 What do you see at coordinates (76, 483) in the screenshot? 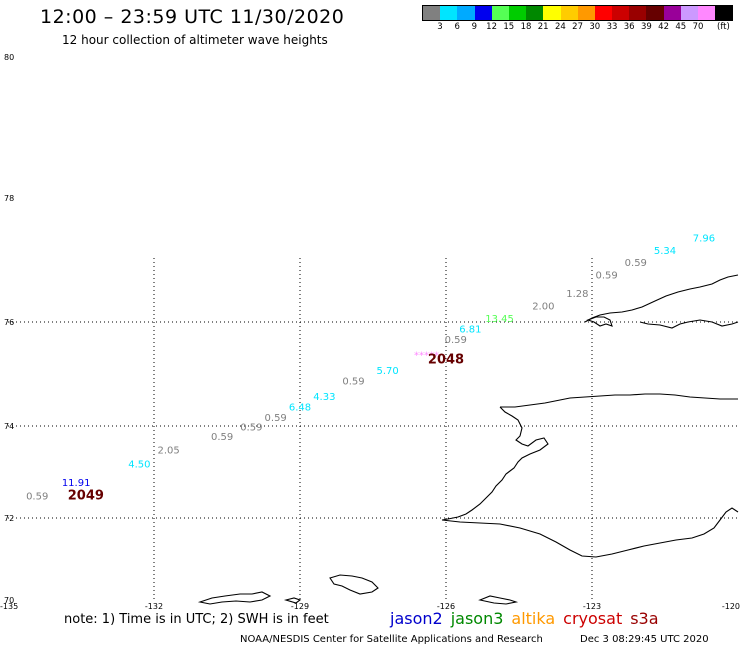
I see `wave-height-value: 11.91` at bounding box center [76, 483].